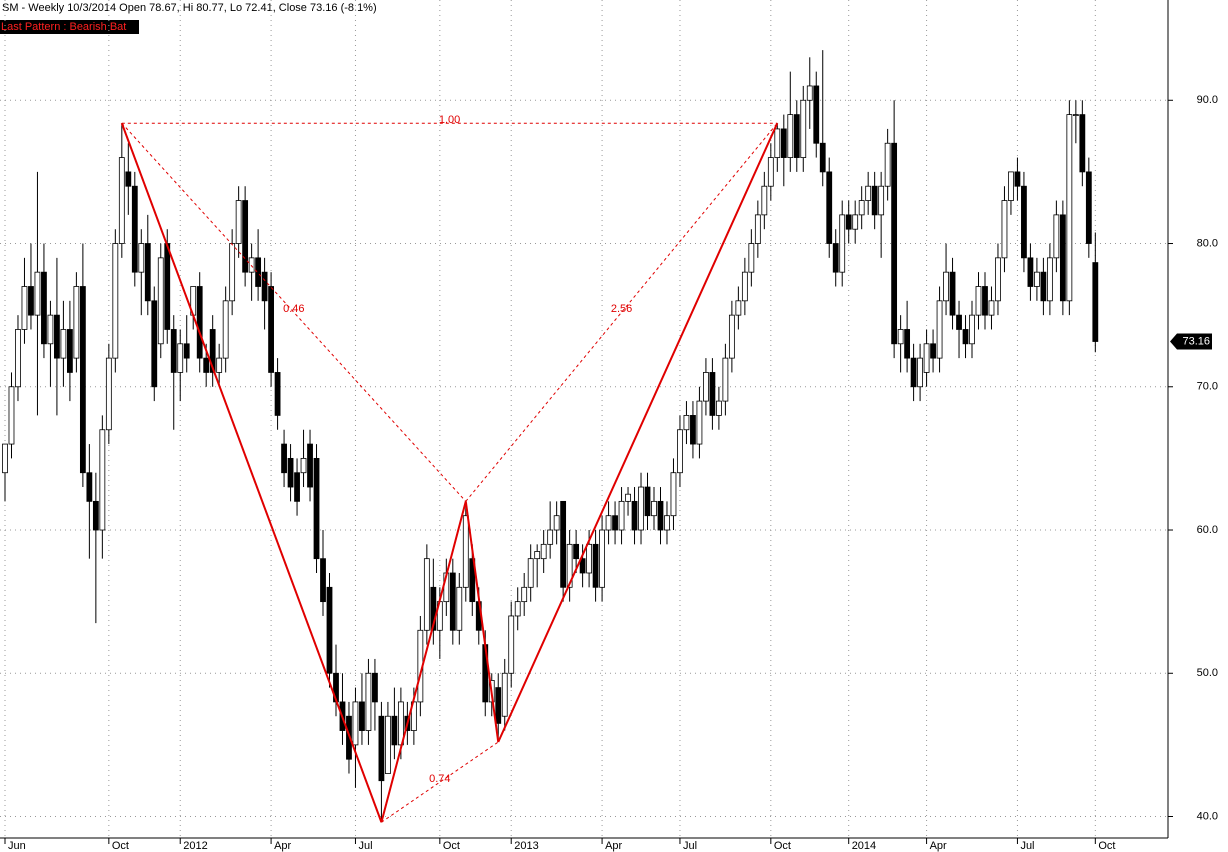 The height and width of the screenshot is (852, 1228). What do you see at coordinates (1196, 341) in the screenshot?
I see `price-tag-label: 73.16` at bounding box center [1196, 341].